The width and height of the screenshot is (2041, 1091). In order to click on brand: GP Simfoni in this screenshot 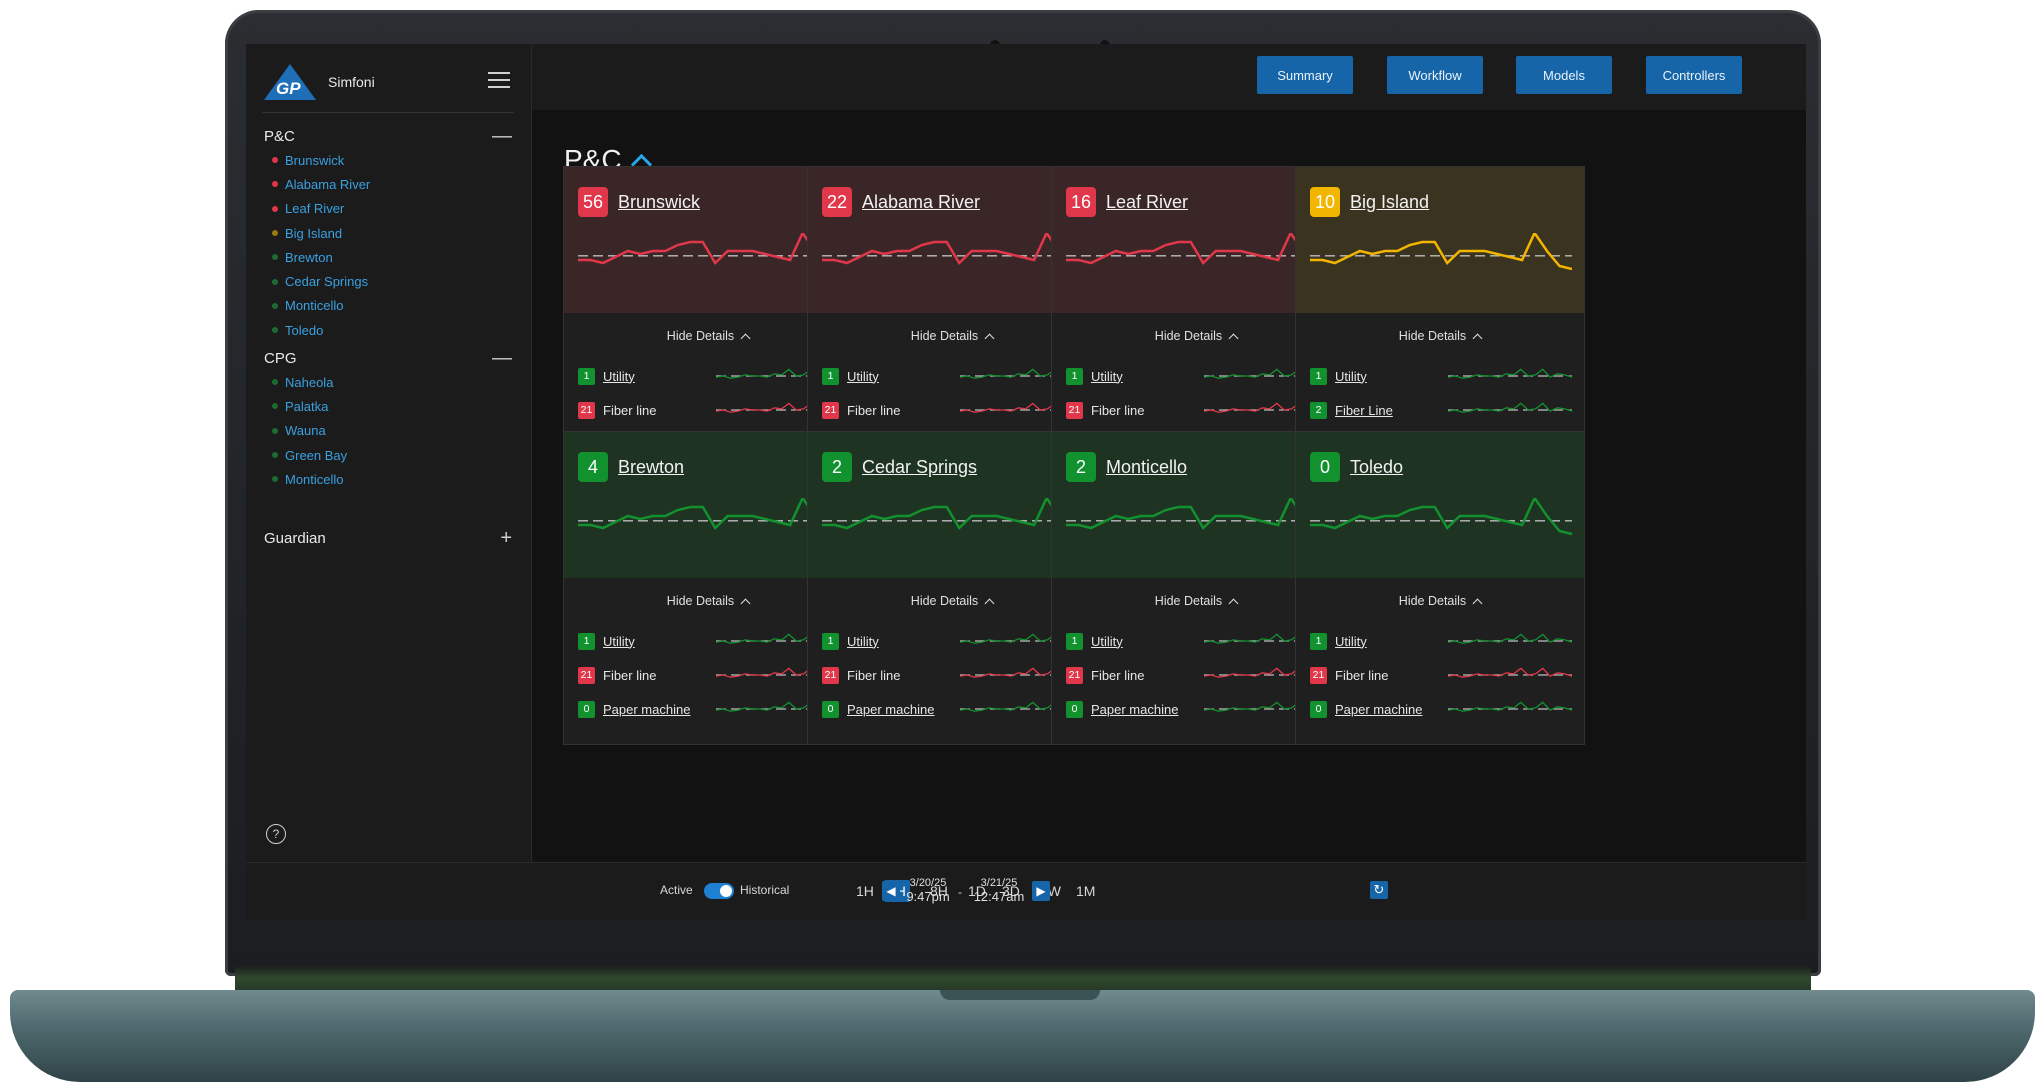, I will do `click(319, 82)`.